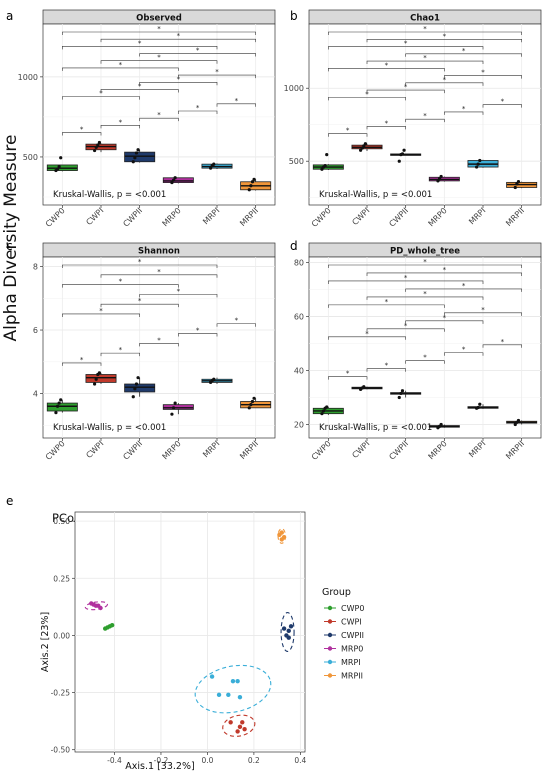 The width and height of the screenshot is (550, 776). Describe the element at coordinates (515, 217) in the screenshot. I see `x-tick-label: MRPII` at that location.